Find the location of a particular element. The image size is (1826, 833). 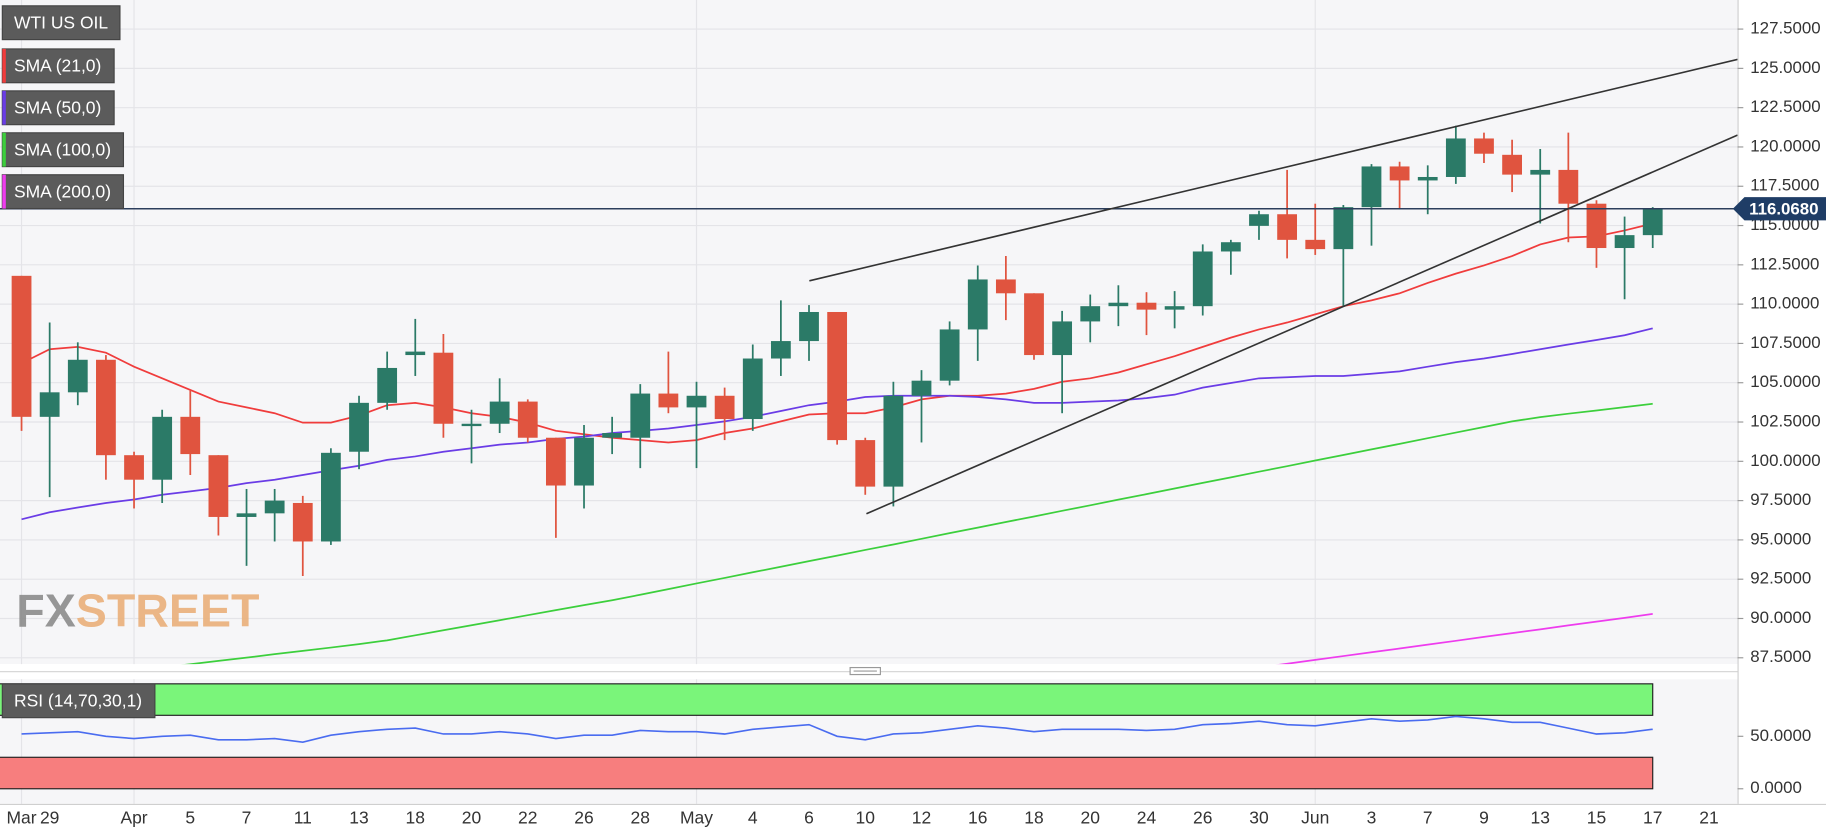

x-tick-label: 22 is located at coordinates (527, 818).